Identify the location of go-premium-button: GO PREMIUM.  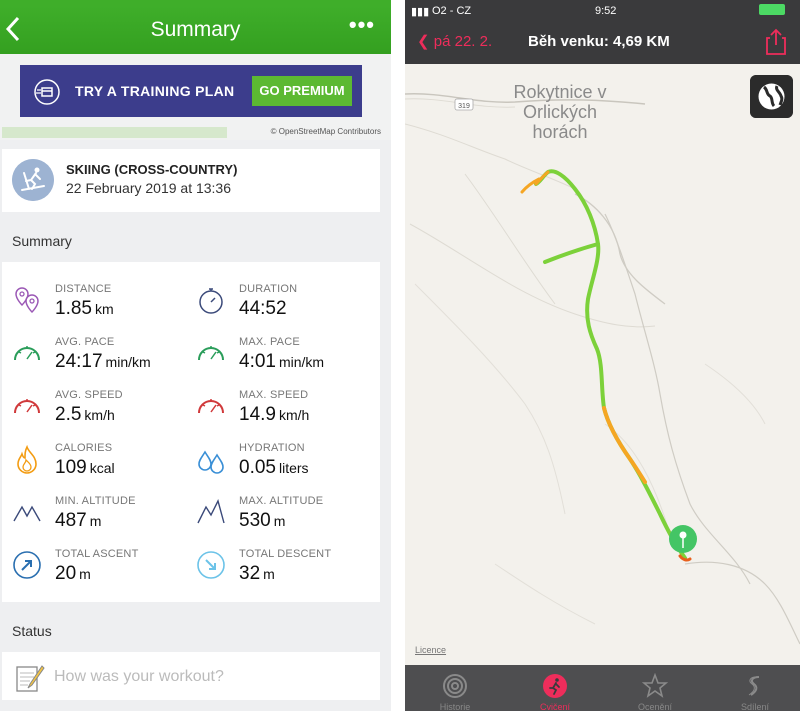
(302, 91).